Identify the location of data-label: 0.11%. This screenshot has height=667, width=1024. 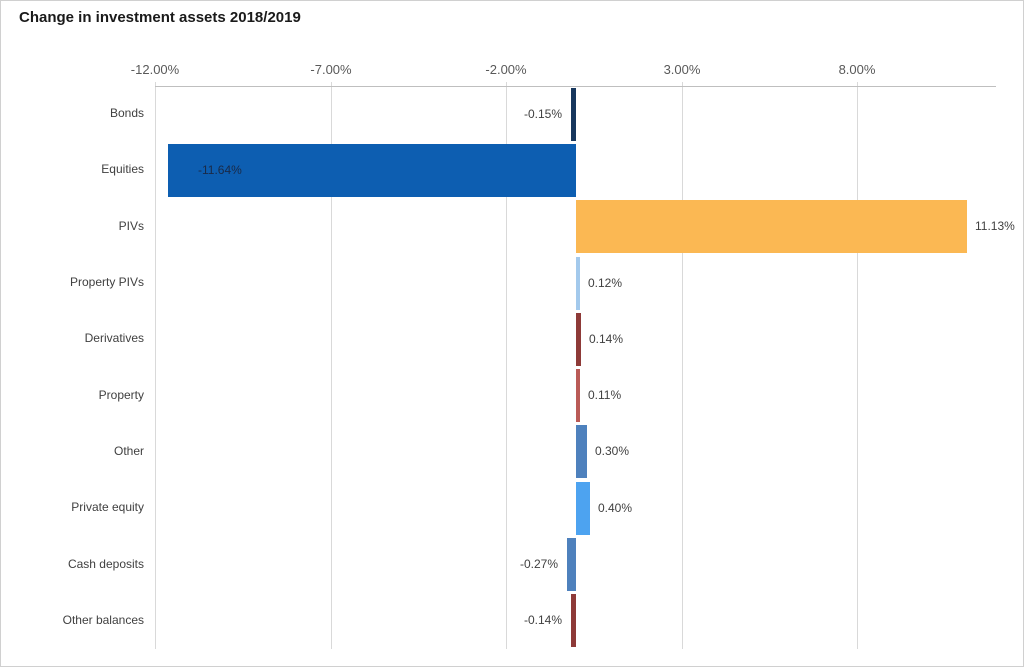
(605, 395).